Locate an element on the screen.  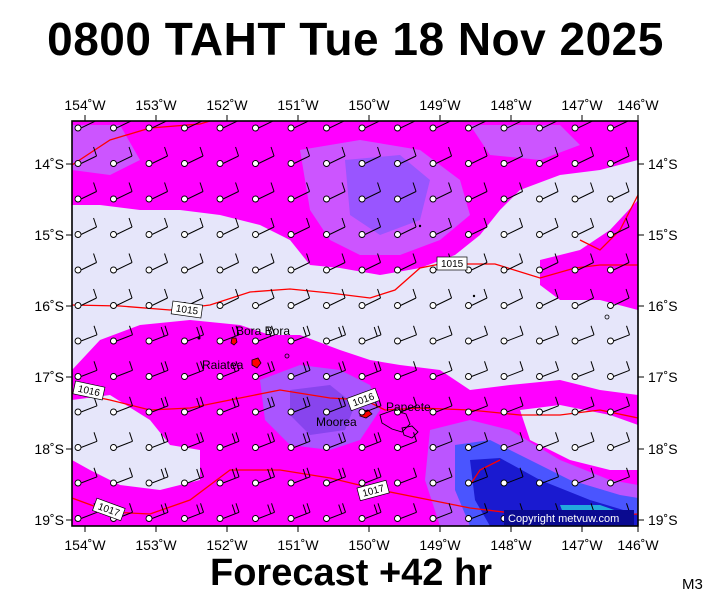
island-bora-bora is located at coordinates (234, 341).